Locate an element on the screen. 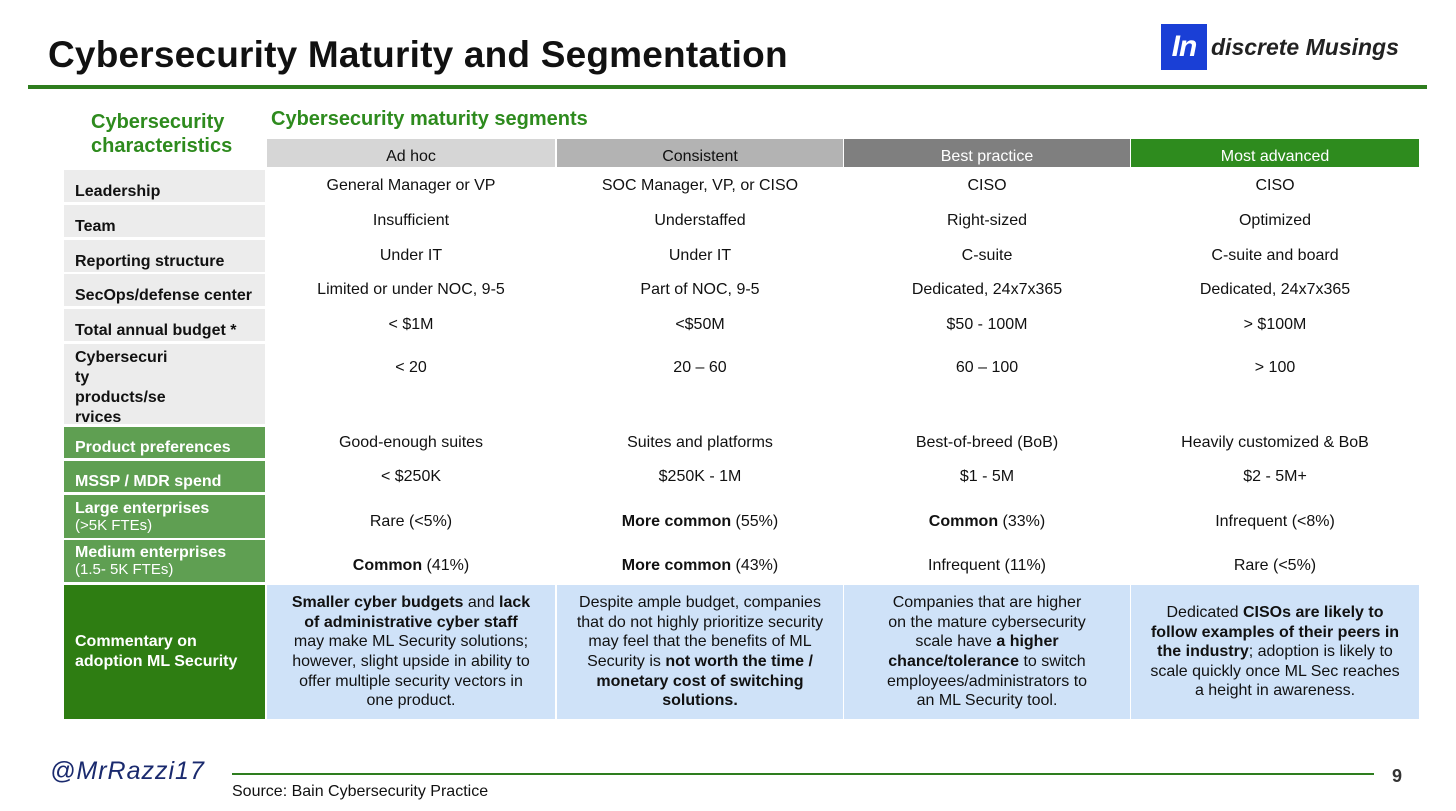 The height and width of the screenshot is (811, 1456). cell-detail: (55%) is located at coordinates (755, 521).